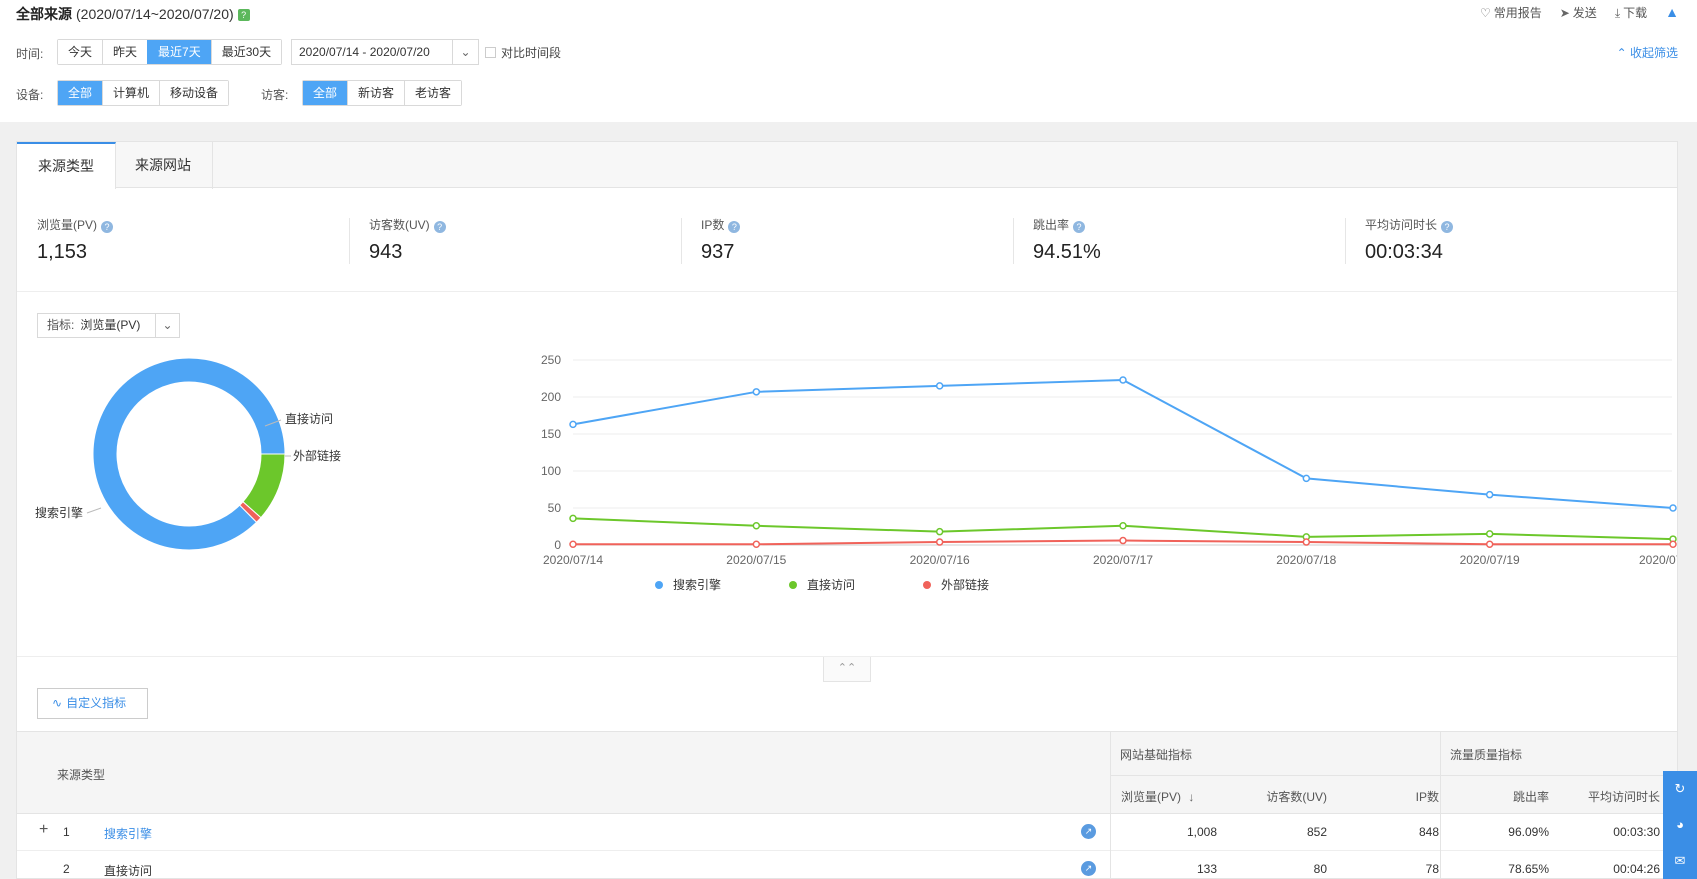 Image resolution: width=1697 pixels, height=879 pixels. What do you see at coordinates (275, 95) in the screenshot?
I see `visitor-label: 访客:` at bounding box center [275, 95].